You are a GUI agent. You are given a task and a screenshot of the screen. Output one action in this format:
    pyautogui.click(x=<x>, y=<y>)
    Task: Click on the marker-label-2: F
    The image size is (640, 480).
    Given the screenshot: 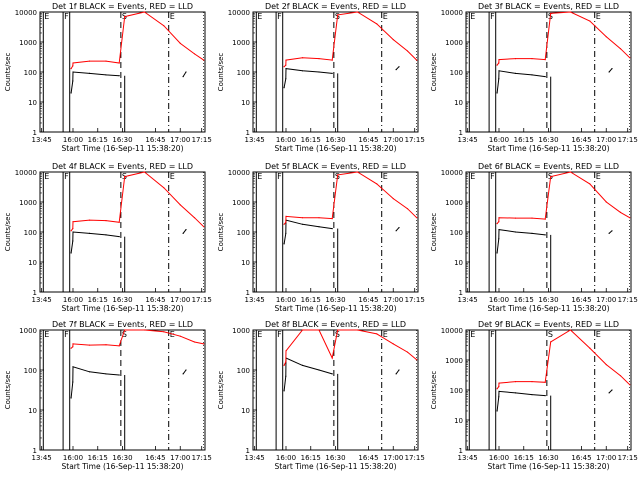 What is the action you would take?
    pyautogui.click(x=492, y=176)
    